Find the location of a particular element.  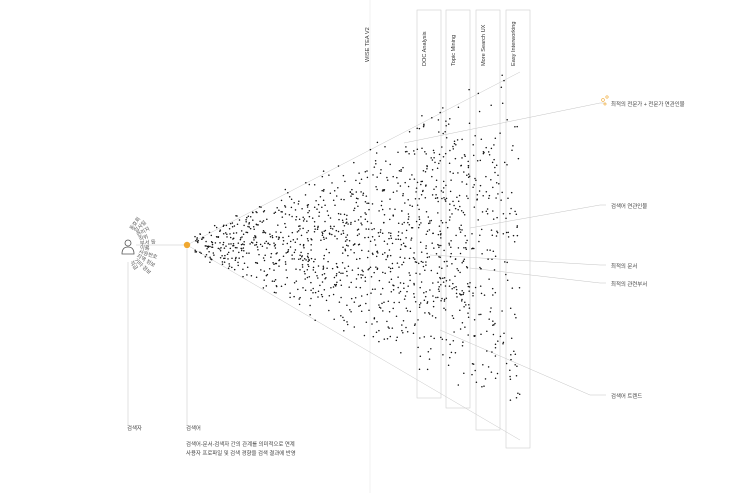

output-label-expert: 최적의 전문가 + 전문가 연관인물 is located at coordinates (648, 105).